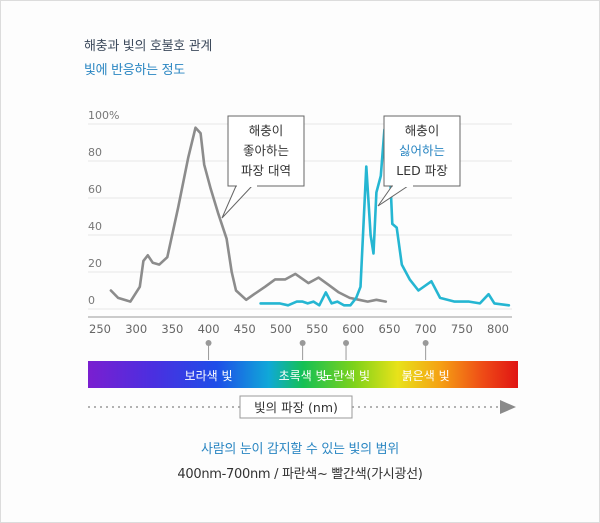  Describe the element at coordinates (103, 208) in the screenshot. I see `y-axis-ticks: 0 20 40 60 80 100%` at that location.